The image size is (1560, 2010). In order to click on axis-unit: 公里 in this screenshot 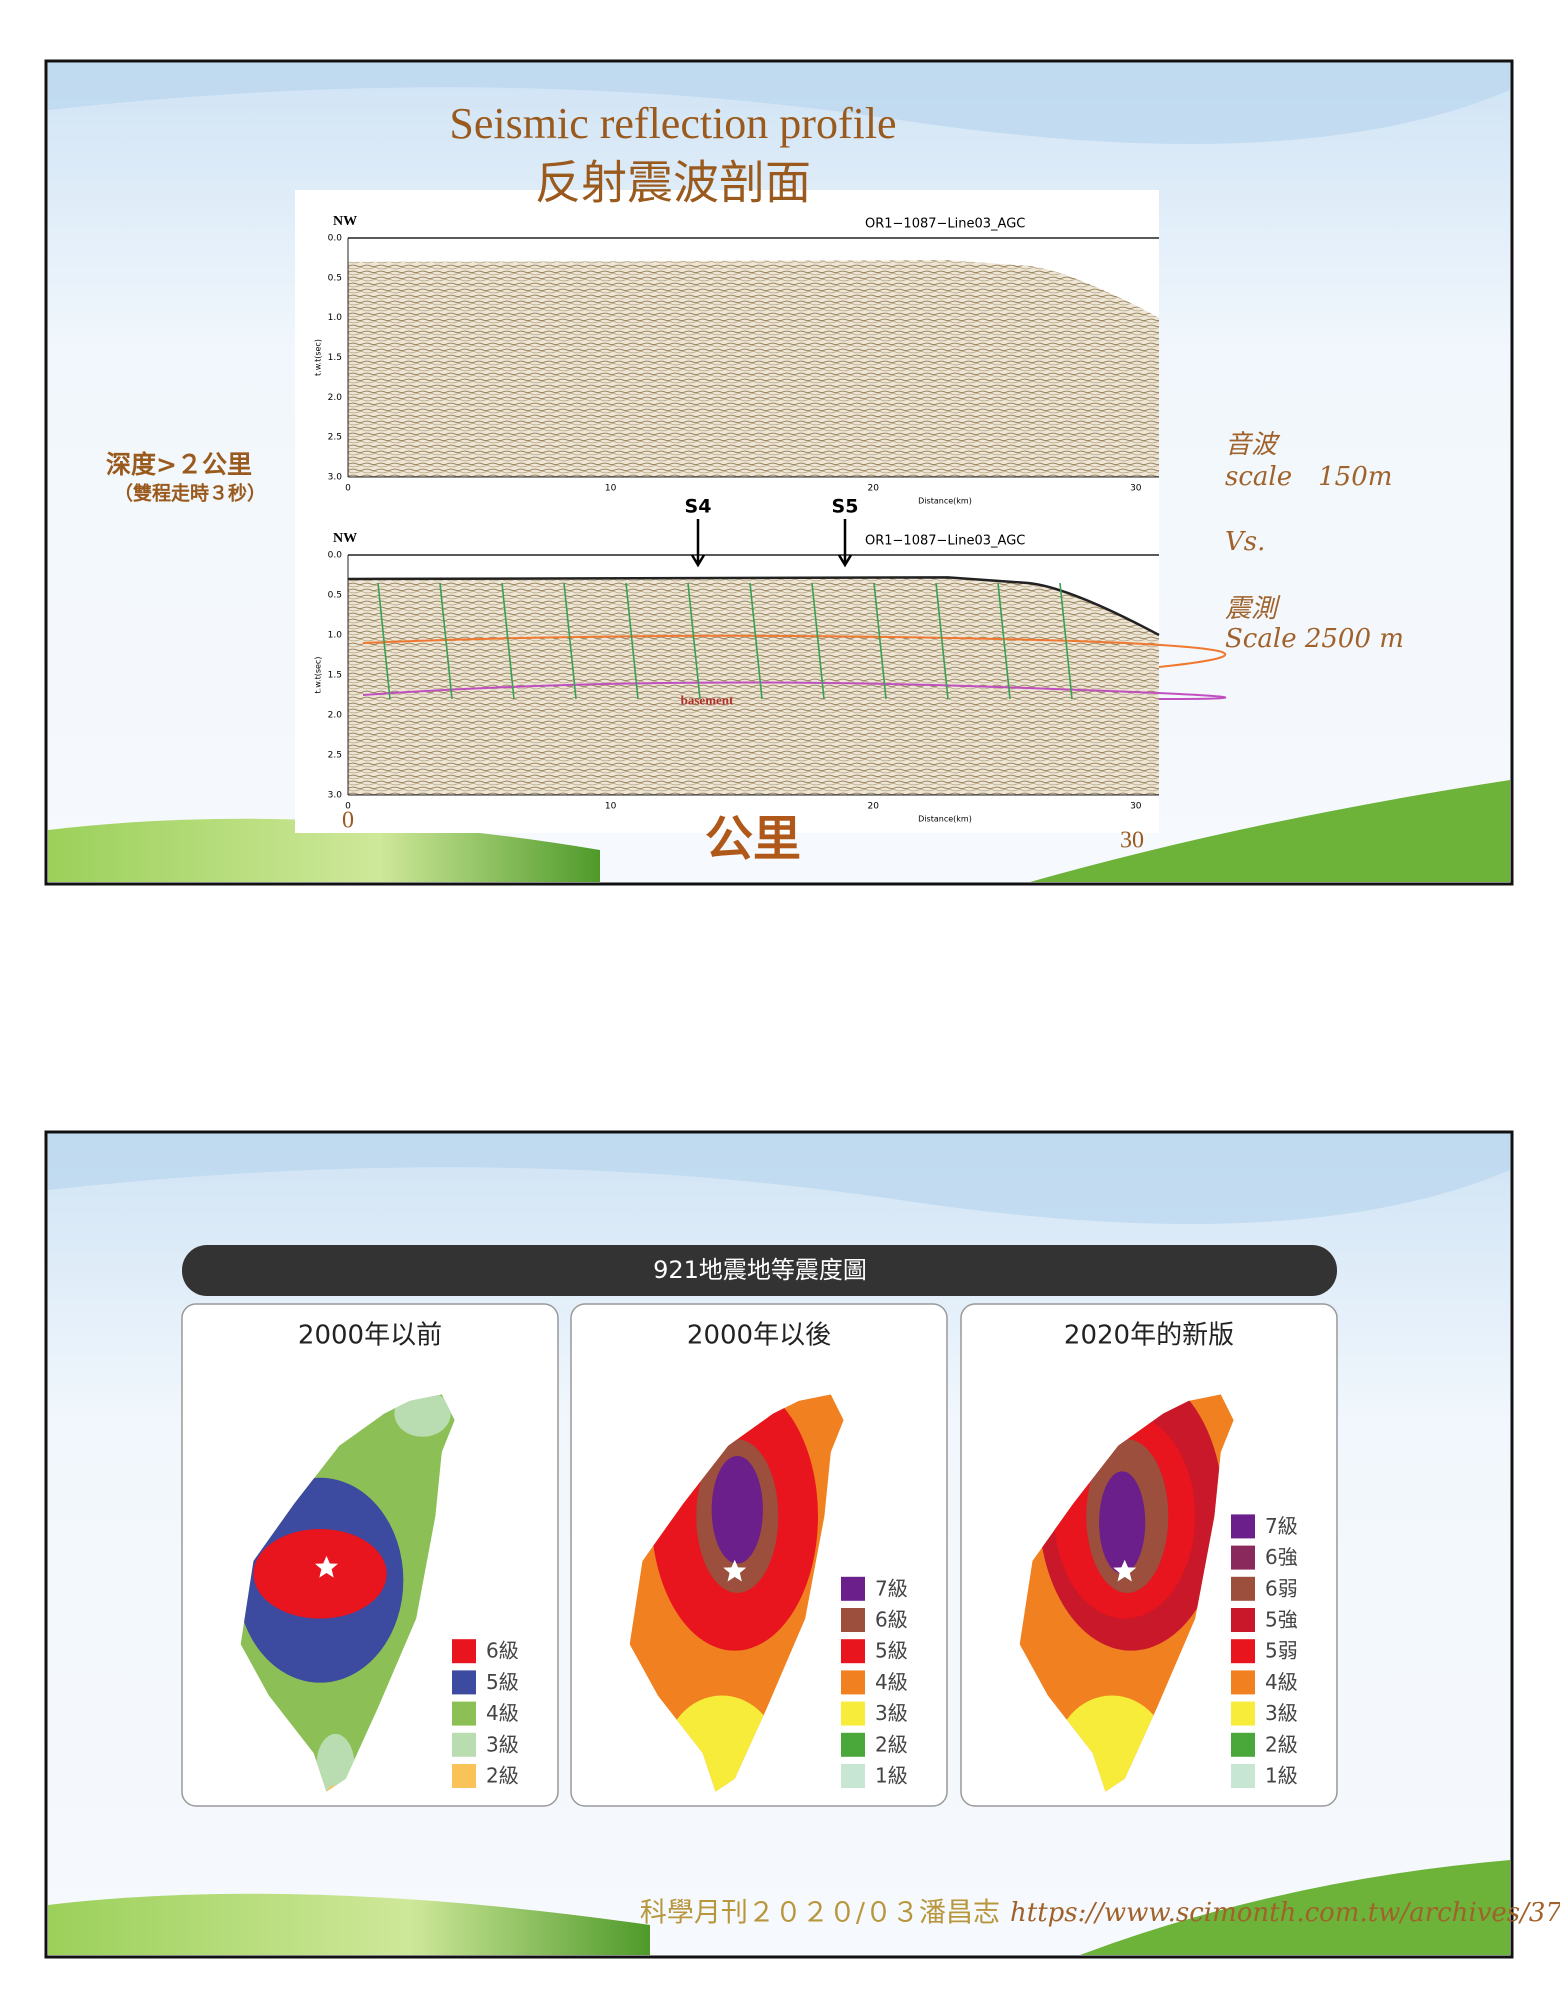, I will do `click(753, 839)`.